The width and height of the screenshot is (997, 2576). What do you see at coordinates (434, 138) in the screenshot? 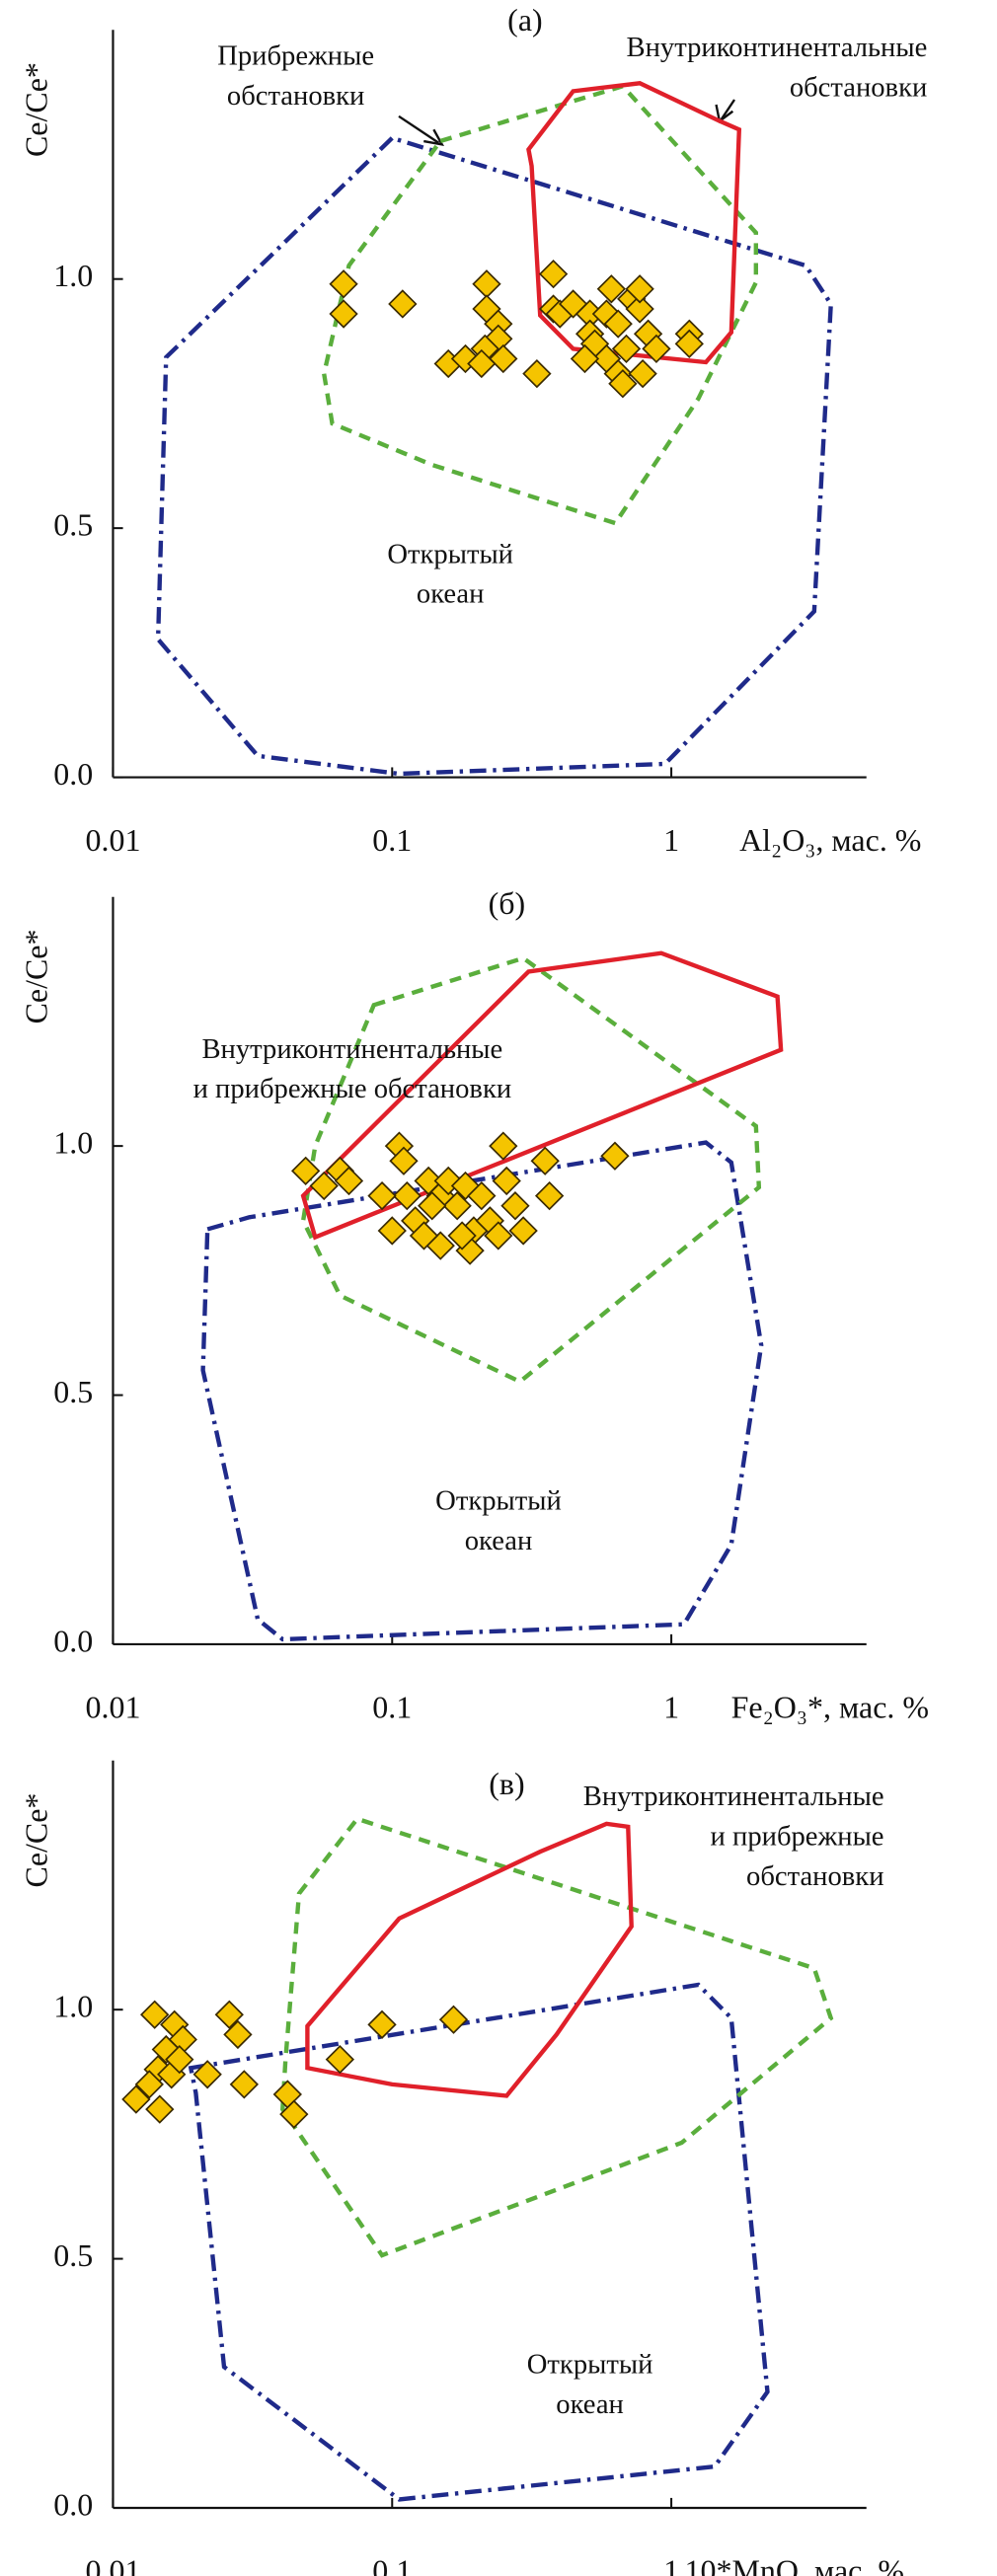
I see `arrow-head` at bounding box center [434, 138].